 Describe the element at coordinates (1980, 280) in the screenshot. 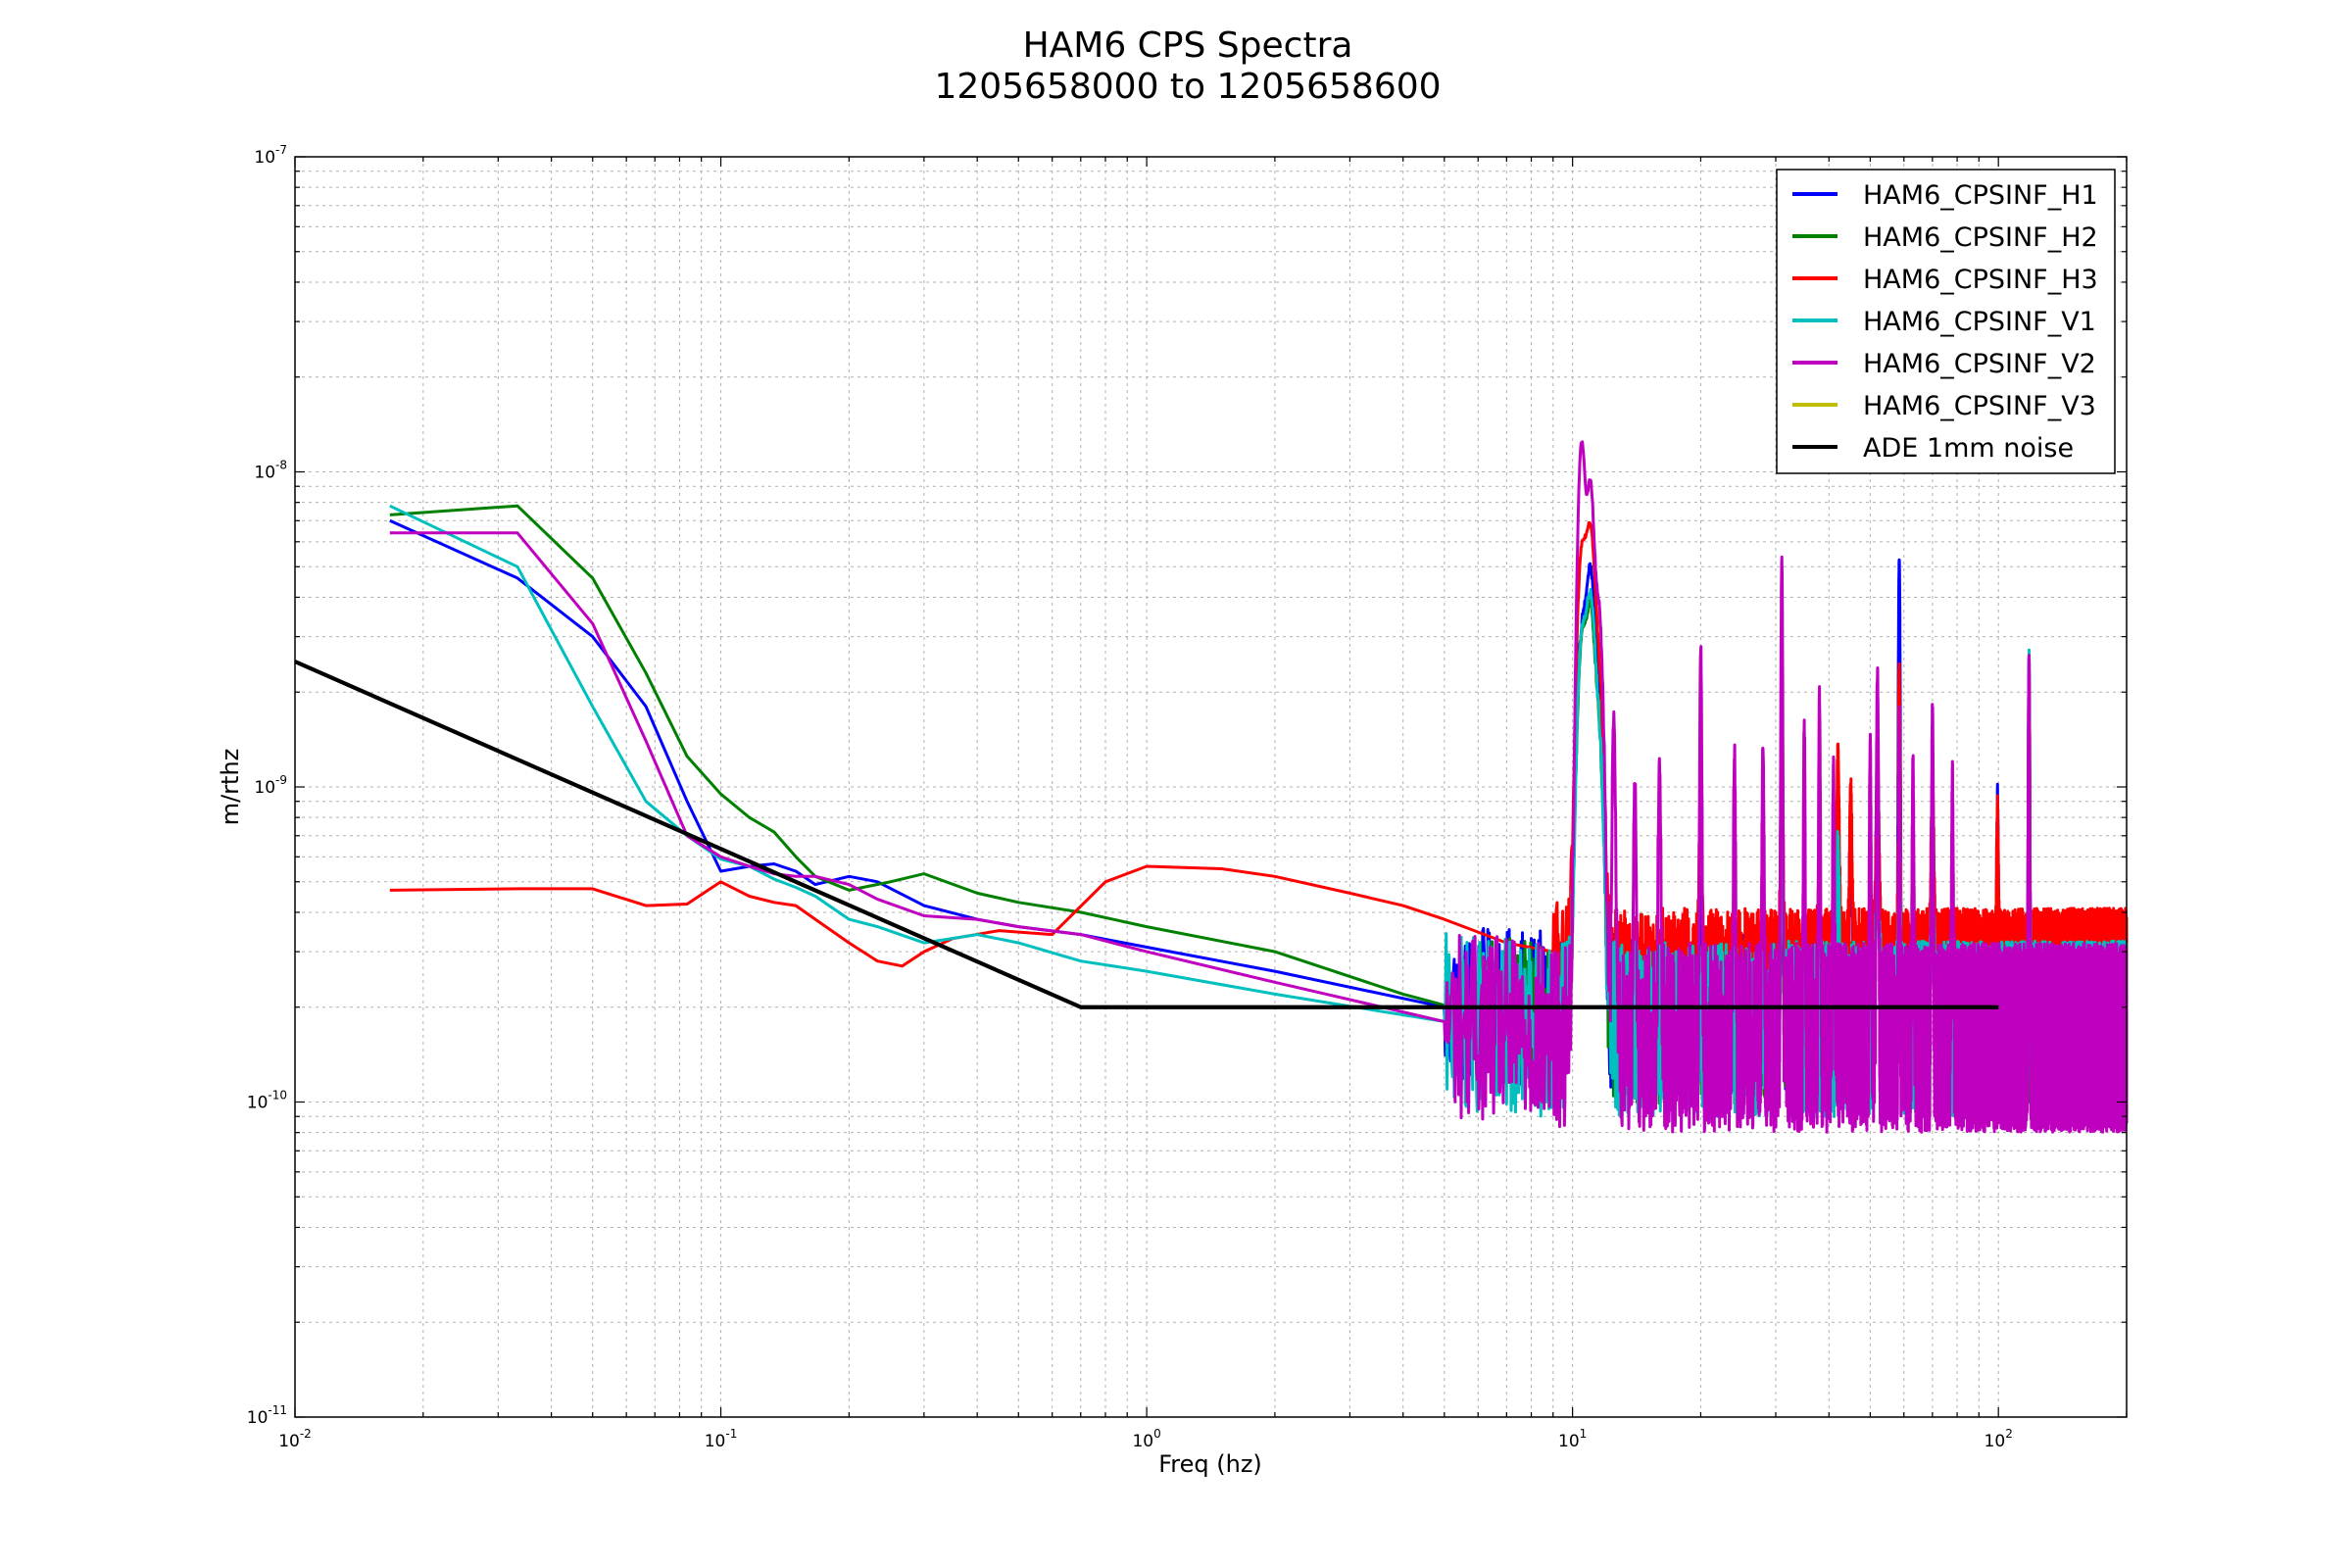

I see `legend-label: HAM6_CPSINF_H3` at that location.